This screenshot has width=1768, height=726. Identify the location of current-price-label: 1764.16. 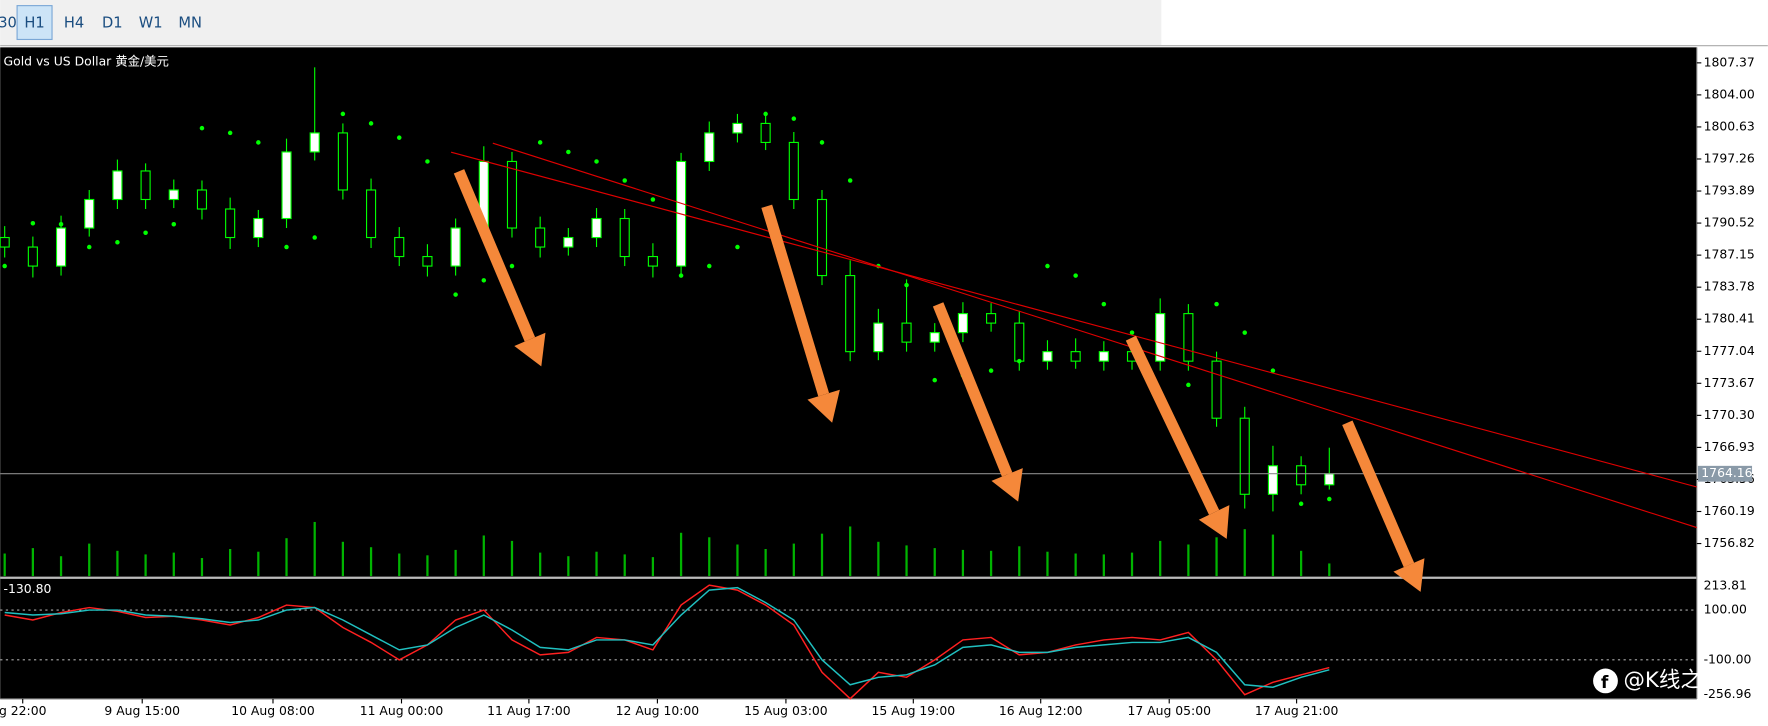
(1726, 472).